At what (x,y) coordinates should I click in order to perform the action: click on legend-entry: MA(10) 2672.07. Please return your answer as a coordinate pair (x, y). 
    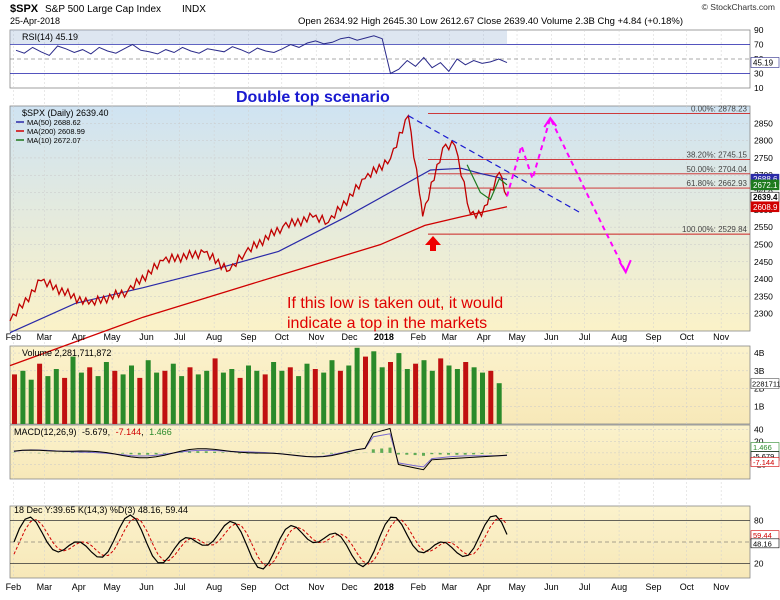
    Looking at the image, I should click on (54, 140).